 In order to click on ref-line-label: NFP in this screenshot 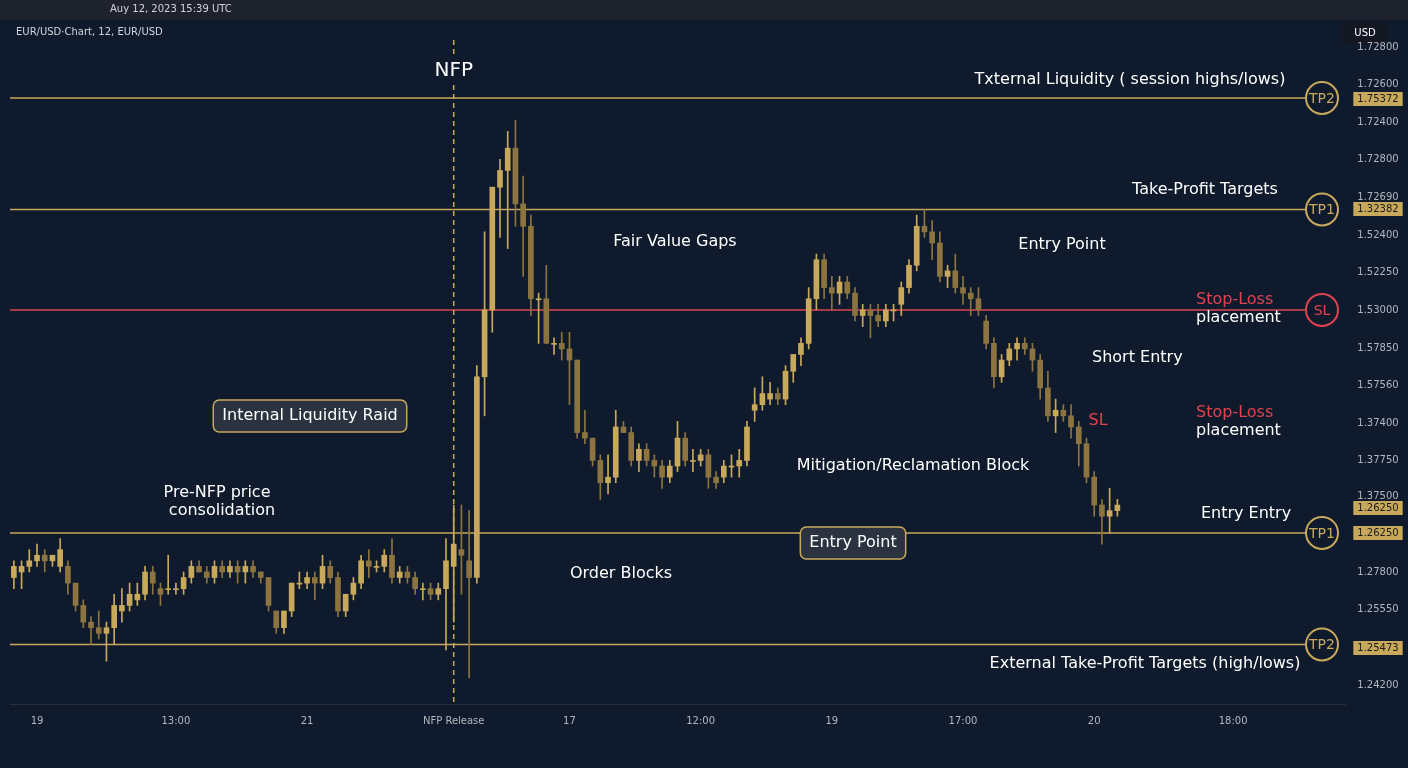, I will do `click(453, 69)`.